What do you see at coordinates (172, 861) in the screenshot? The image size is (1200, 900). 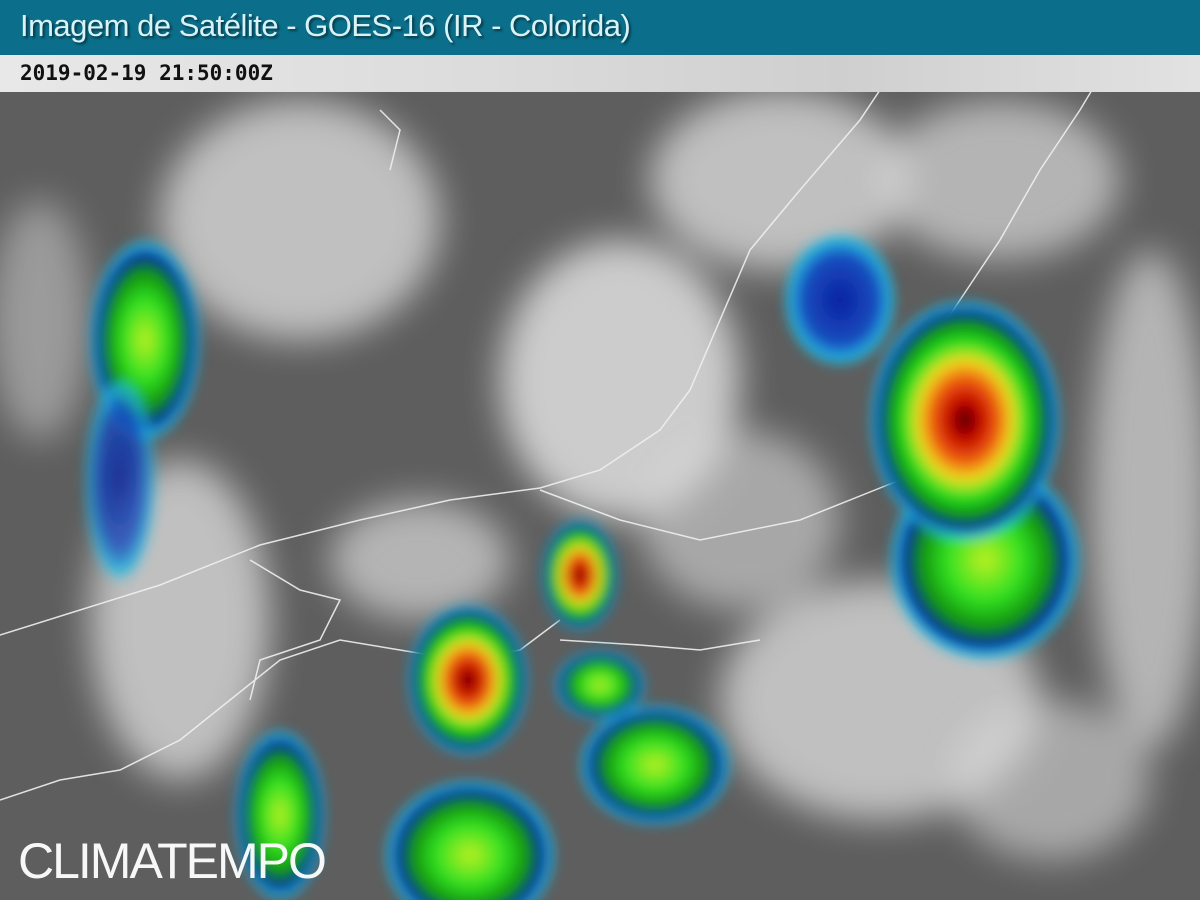 I see `climatempo-logo: CLIMATEMPO` at bounding box center [172, 861].